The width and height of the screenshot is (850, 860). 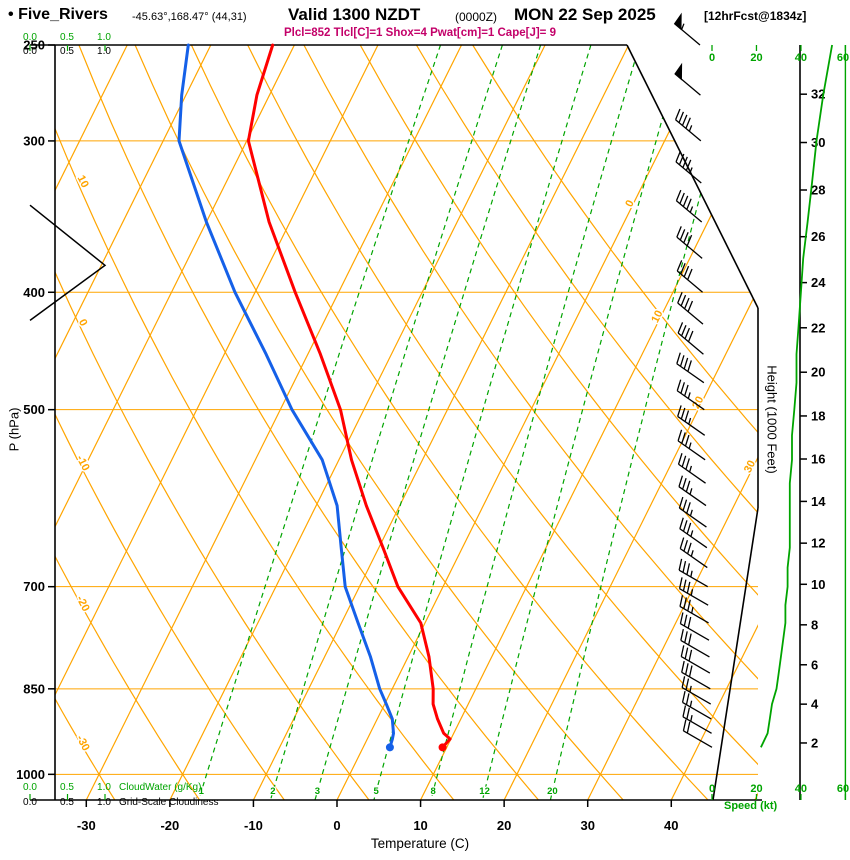 What do you see at coordinates (504, 825) in the screenshot?
I see `temperature-tick-label: 20` at bounding box center [504, 825].